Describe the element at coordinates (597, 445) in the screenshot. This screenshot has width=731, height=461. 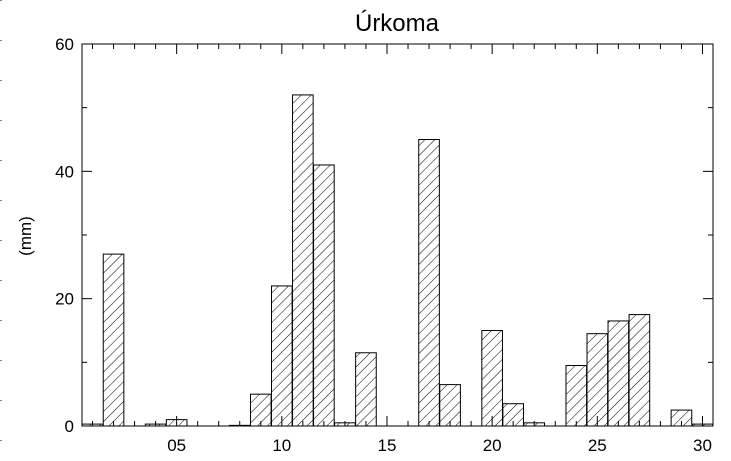
I see `x-tick-label: 25` at that location.